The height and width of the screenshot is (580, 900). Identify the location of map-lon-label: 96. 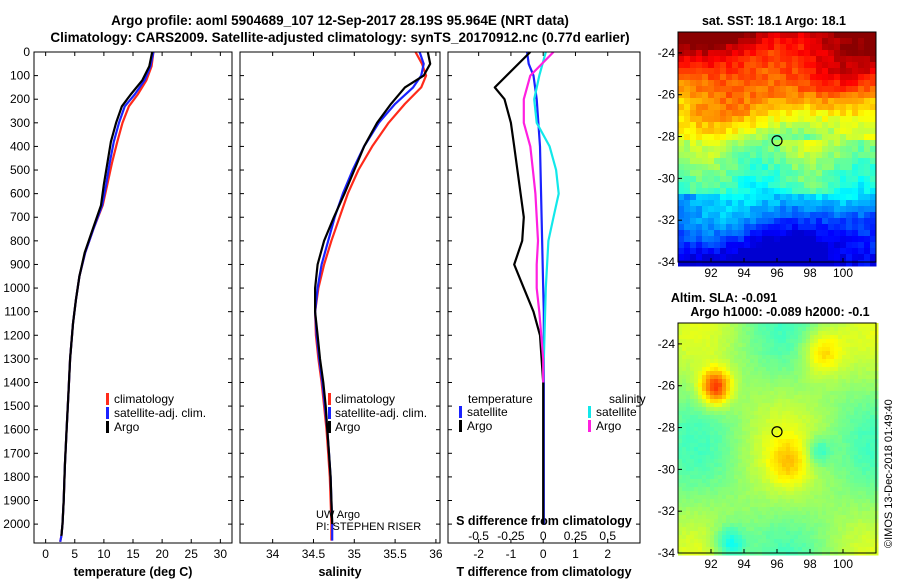
(777, 564).